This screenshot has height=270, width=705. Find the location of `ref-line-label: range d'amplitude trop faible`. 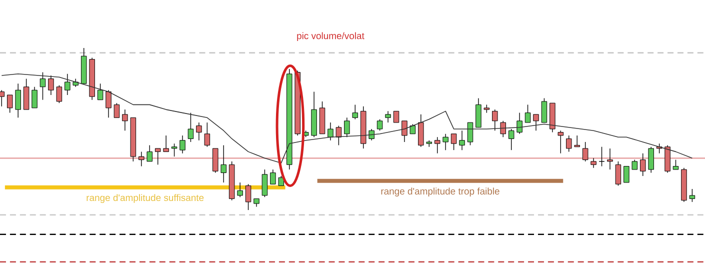

ref-line-label: range d'amplitude trop faible is located at coordinates (440, 192).